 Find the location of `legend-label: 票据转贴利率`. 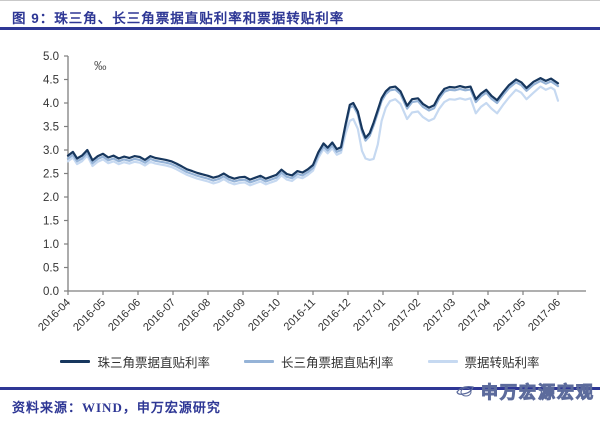

legend-label: 票据转贴利率 is located at coordinates (502, 363).